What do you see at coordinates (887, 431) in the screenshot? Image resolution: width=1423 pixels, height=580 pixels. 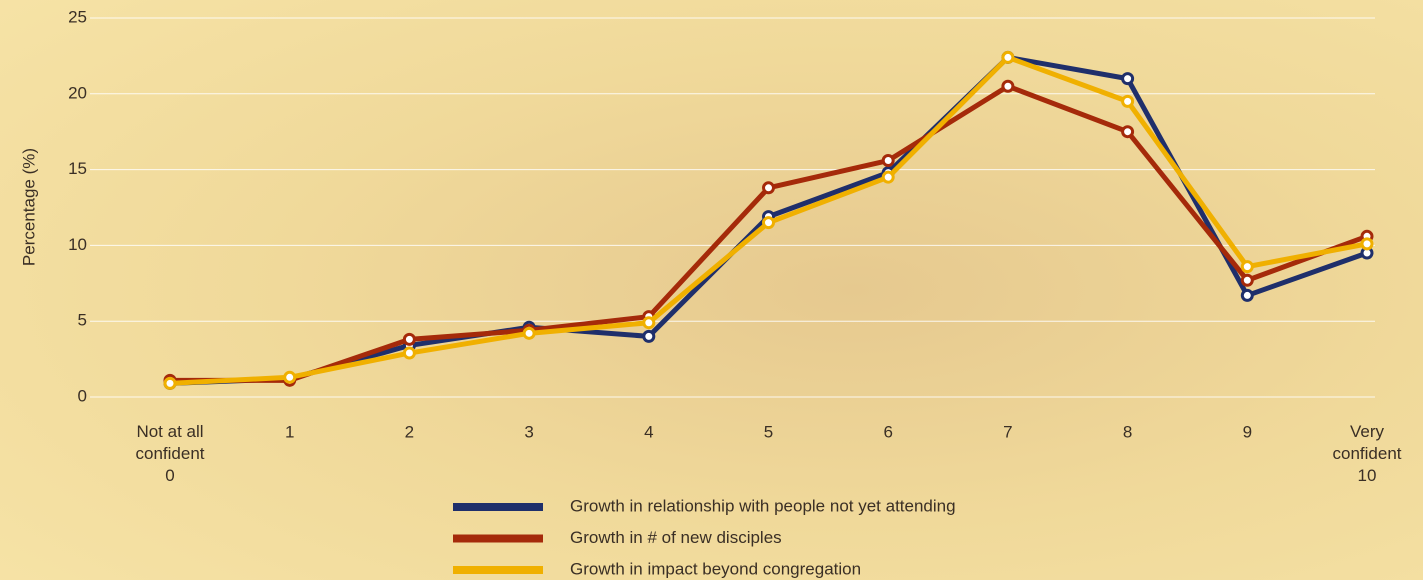 I see `x-tick-label: 6` at bounding box center [887, 431].